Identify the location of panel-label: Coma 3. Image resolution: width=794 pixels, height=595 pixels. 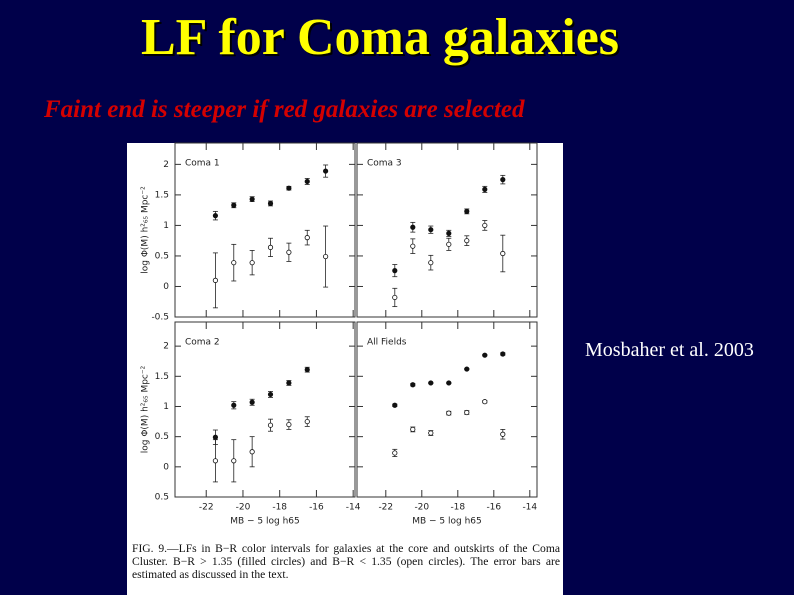
(384, 164).